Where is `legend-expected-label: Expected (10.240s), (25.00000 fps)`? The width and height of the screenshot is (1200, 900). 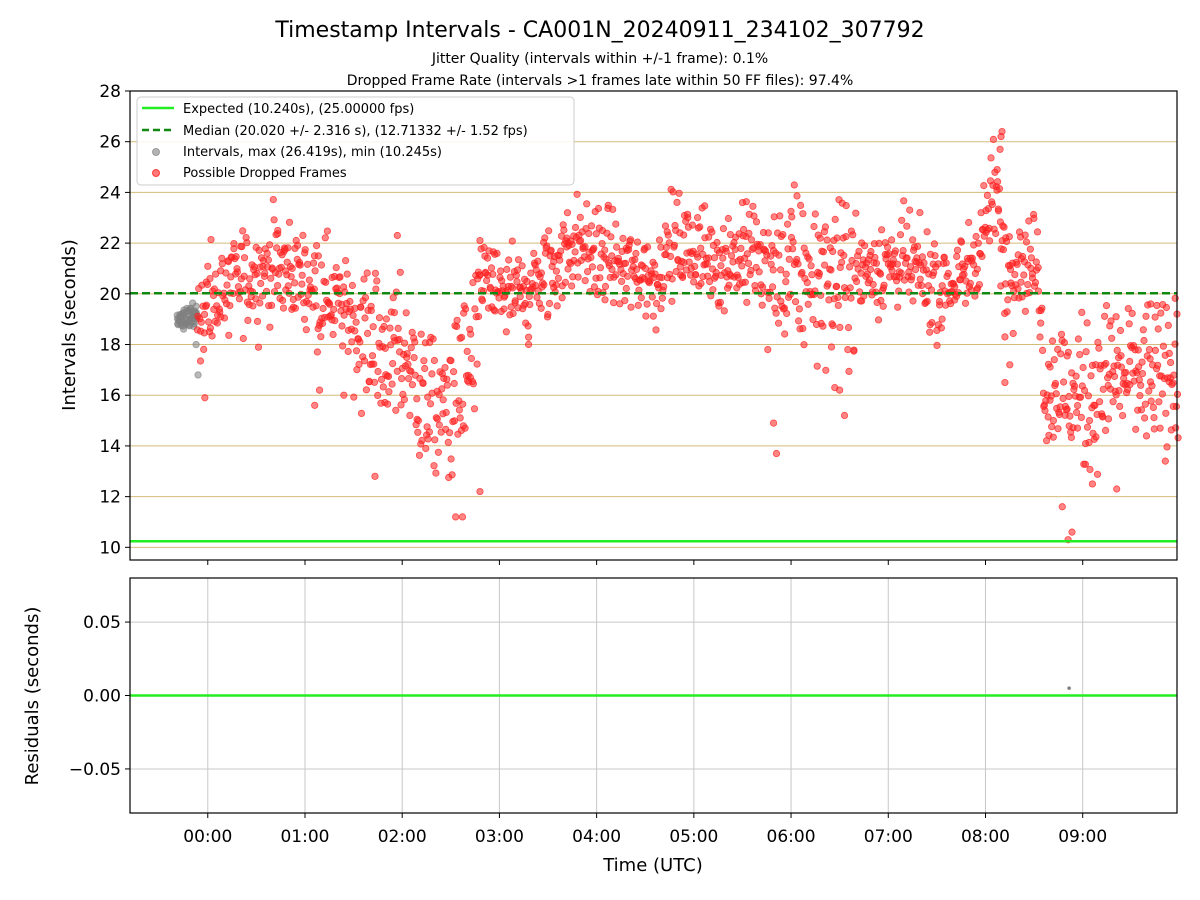 legend-expected-label: Expected (10.240s), (25.00000 fps) is located at coordinates (298, 109).